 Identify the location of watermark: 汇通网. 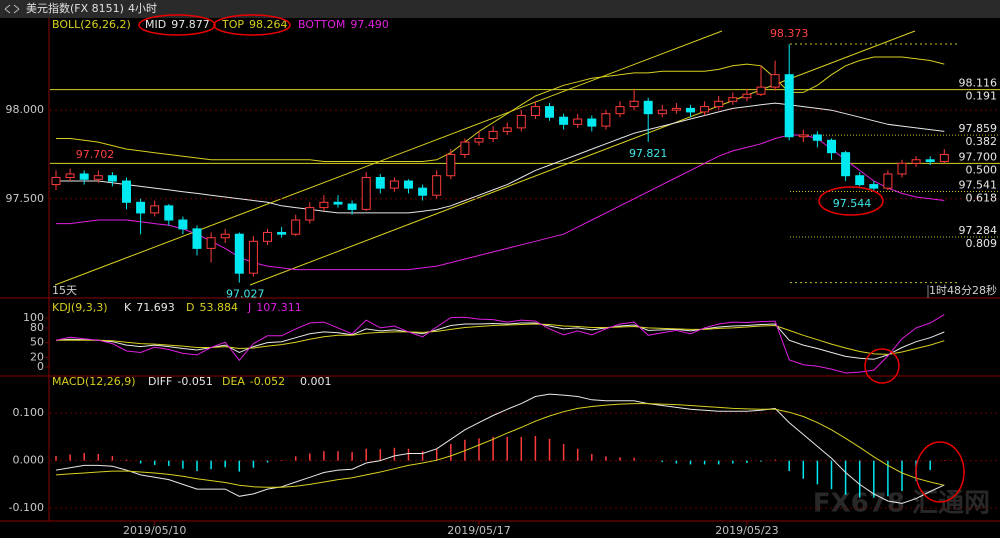
(951, 504).